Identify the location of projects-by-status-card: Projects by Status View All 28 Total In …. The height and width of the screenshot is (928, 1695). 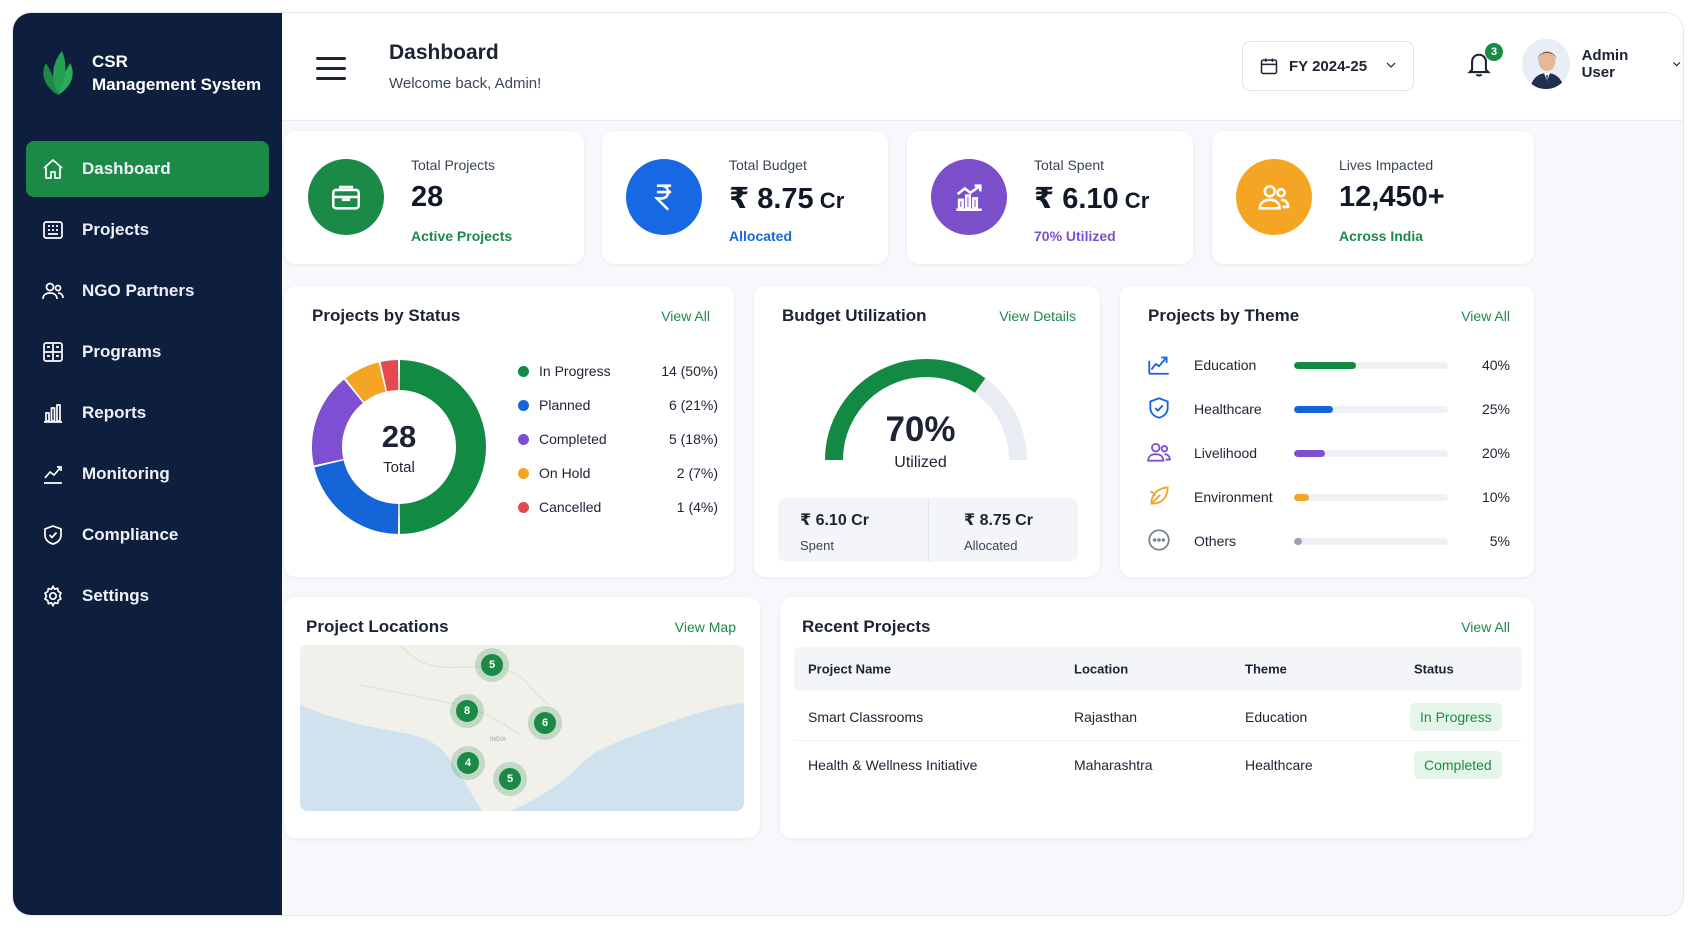
(509, 431).